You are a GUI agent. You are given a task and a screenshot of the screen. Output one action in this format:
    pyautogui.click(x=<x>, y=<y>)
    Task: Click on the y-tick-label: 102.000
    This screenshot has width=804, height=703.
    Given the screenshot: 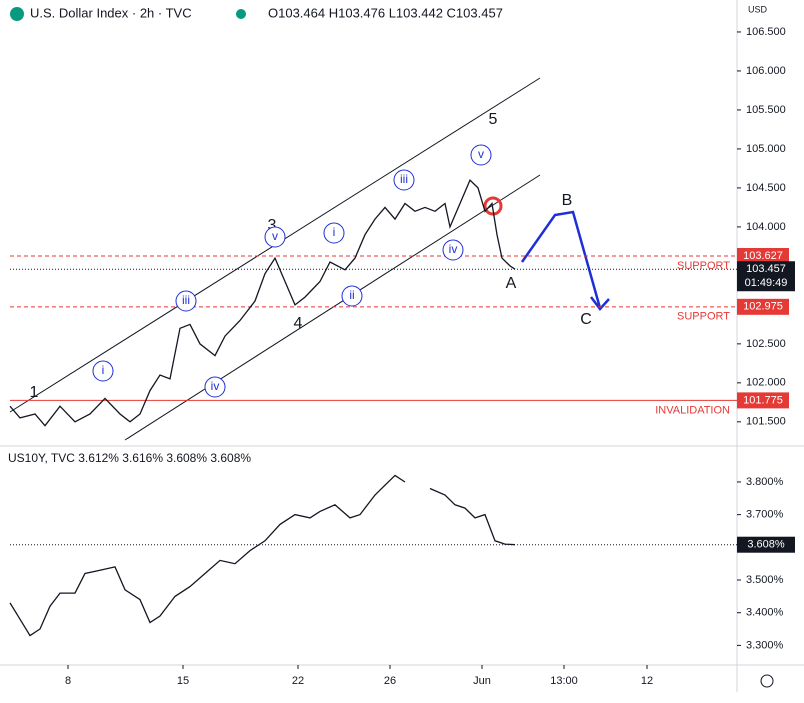 What is the action you would take?
    pyautogui.click(x=766, y=383)
    